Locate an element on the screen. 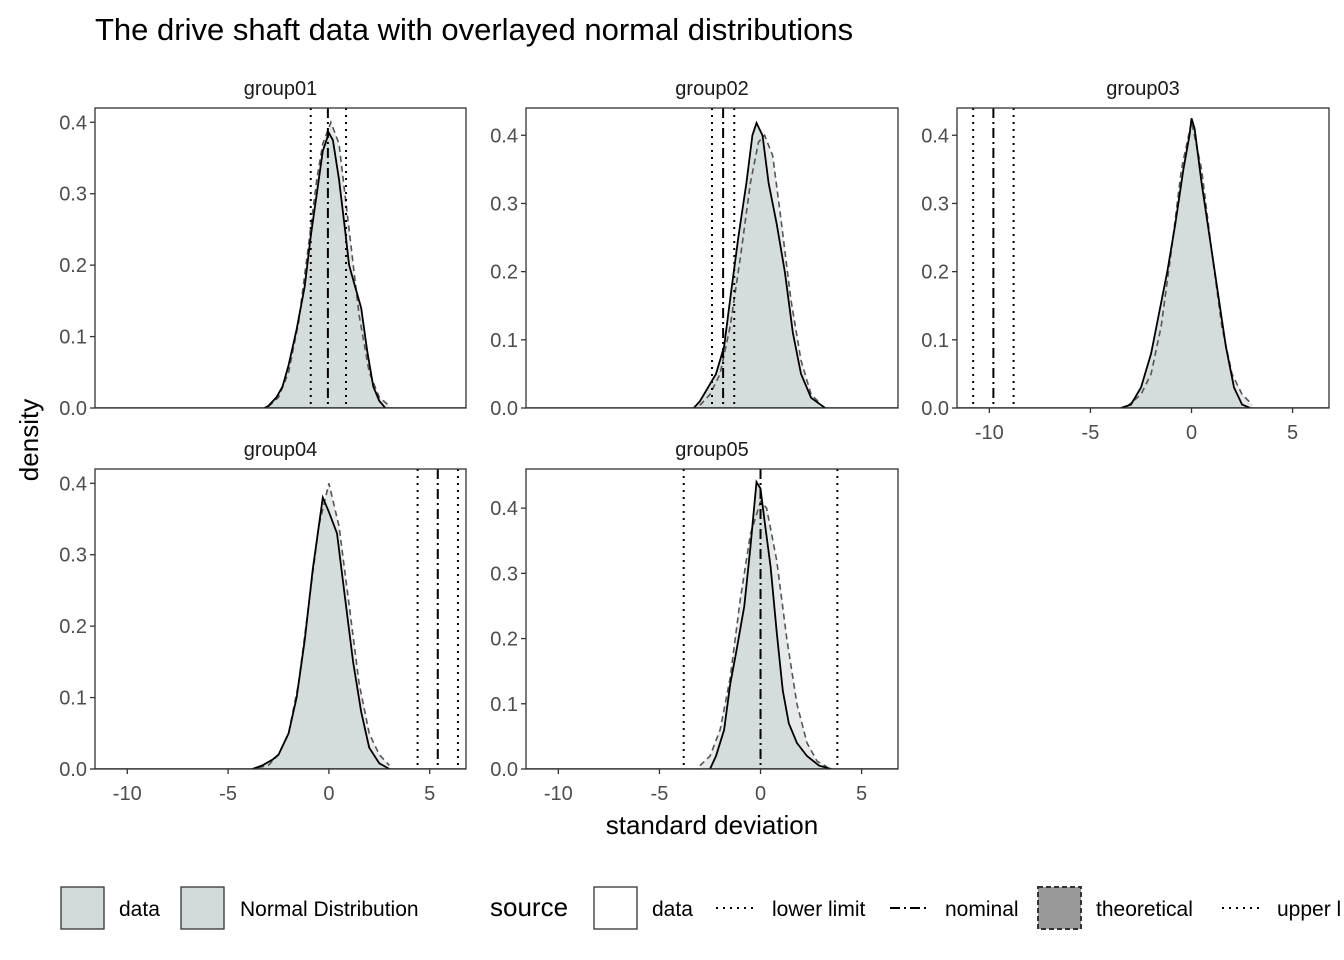 The width and height of the screenshot is (1344, 960). panel-group05: group05 0.0 0.1 0.2 0.3 0.4 -10 -5 0 5 is located at coordinates (694, 622).